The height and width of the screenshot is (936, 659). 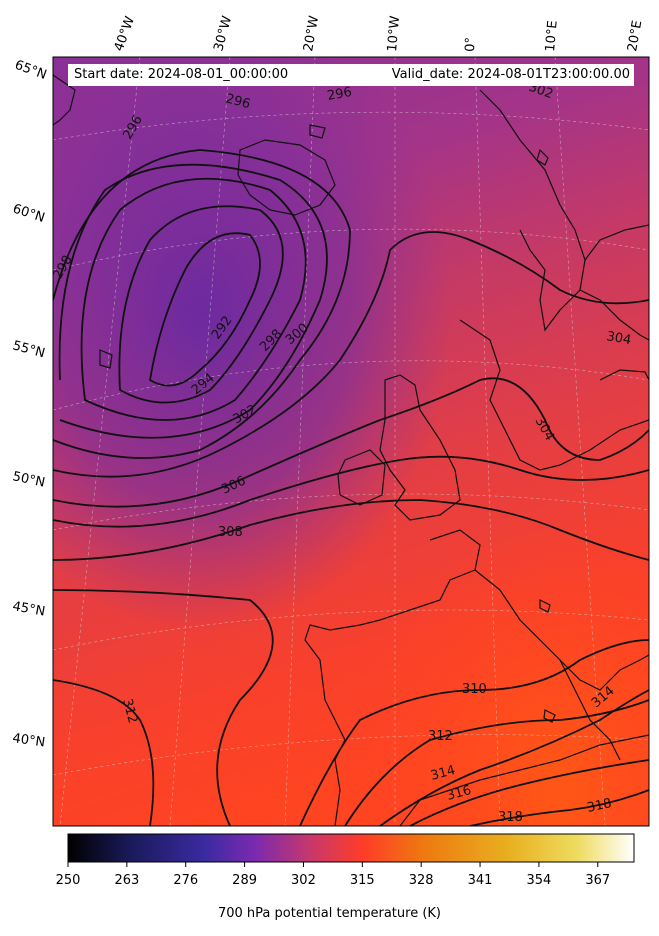 What do you see at coordinates (28, 740) in the screenshot?
I see `lat-label: 40°N` at bounding box center [28, 740].